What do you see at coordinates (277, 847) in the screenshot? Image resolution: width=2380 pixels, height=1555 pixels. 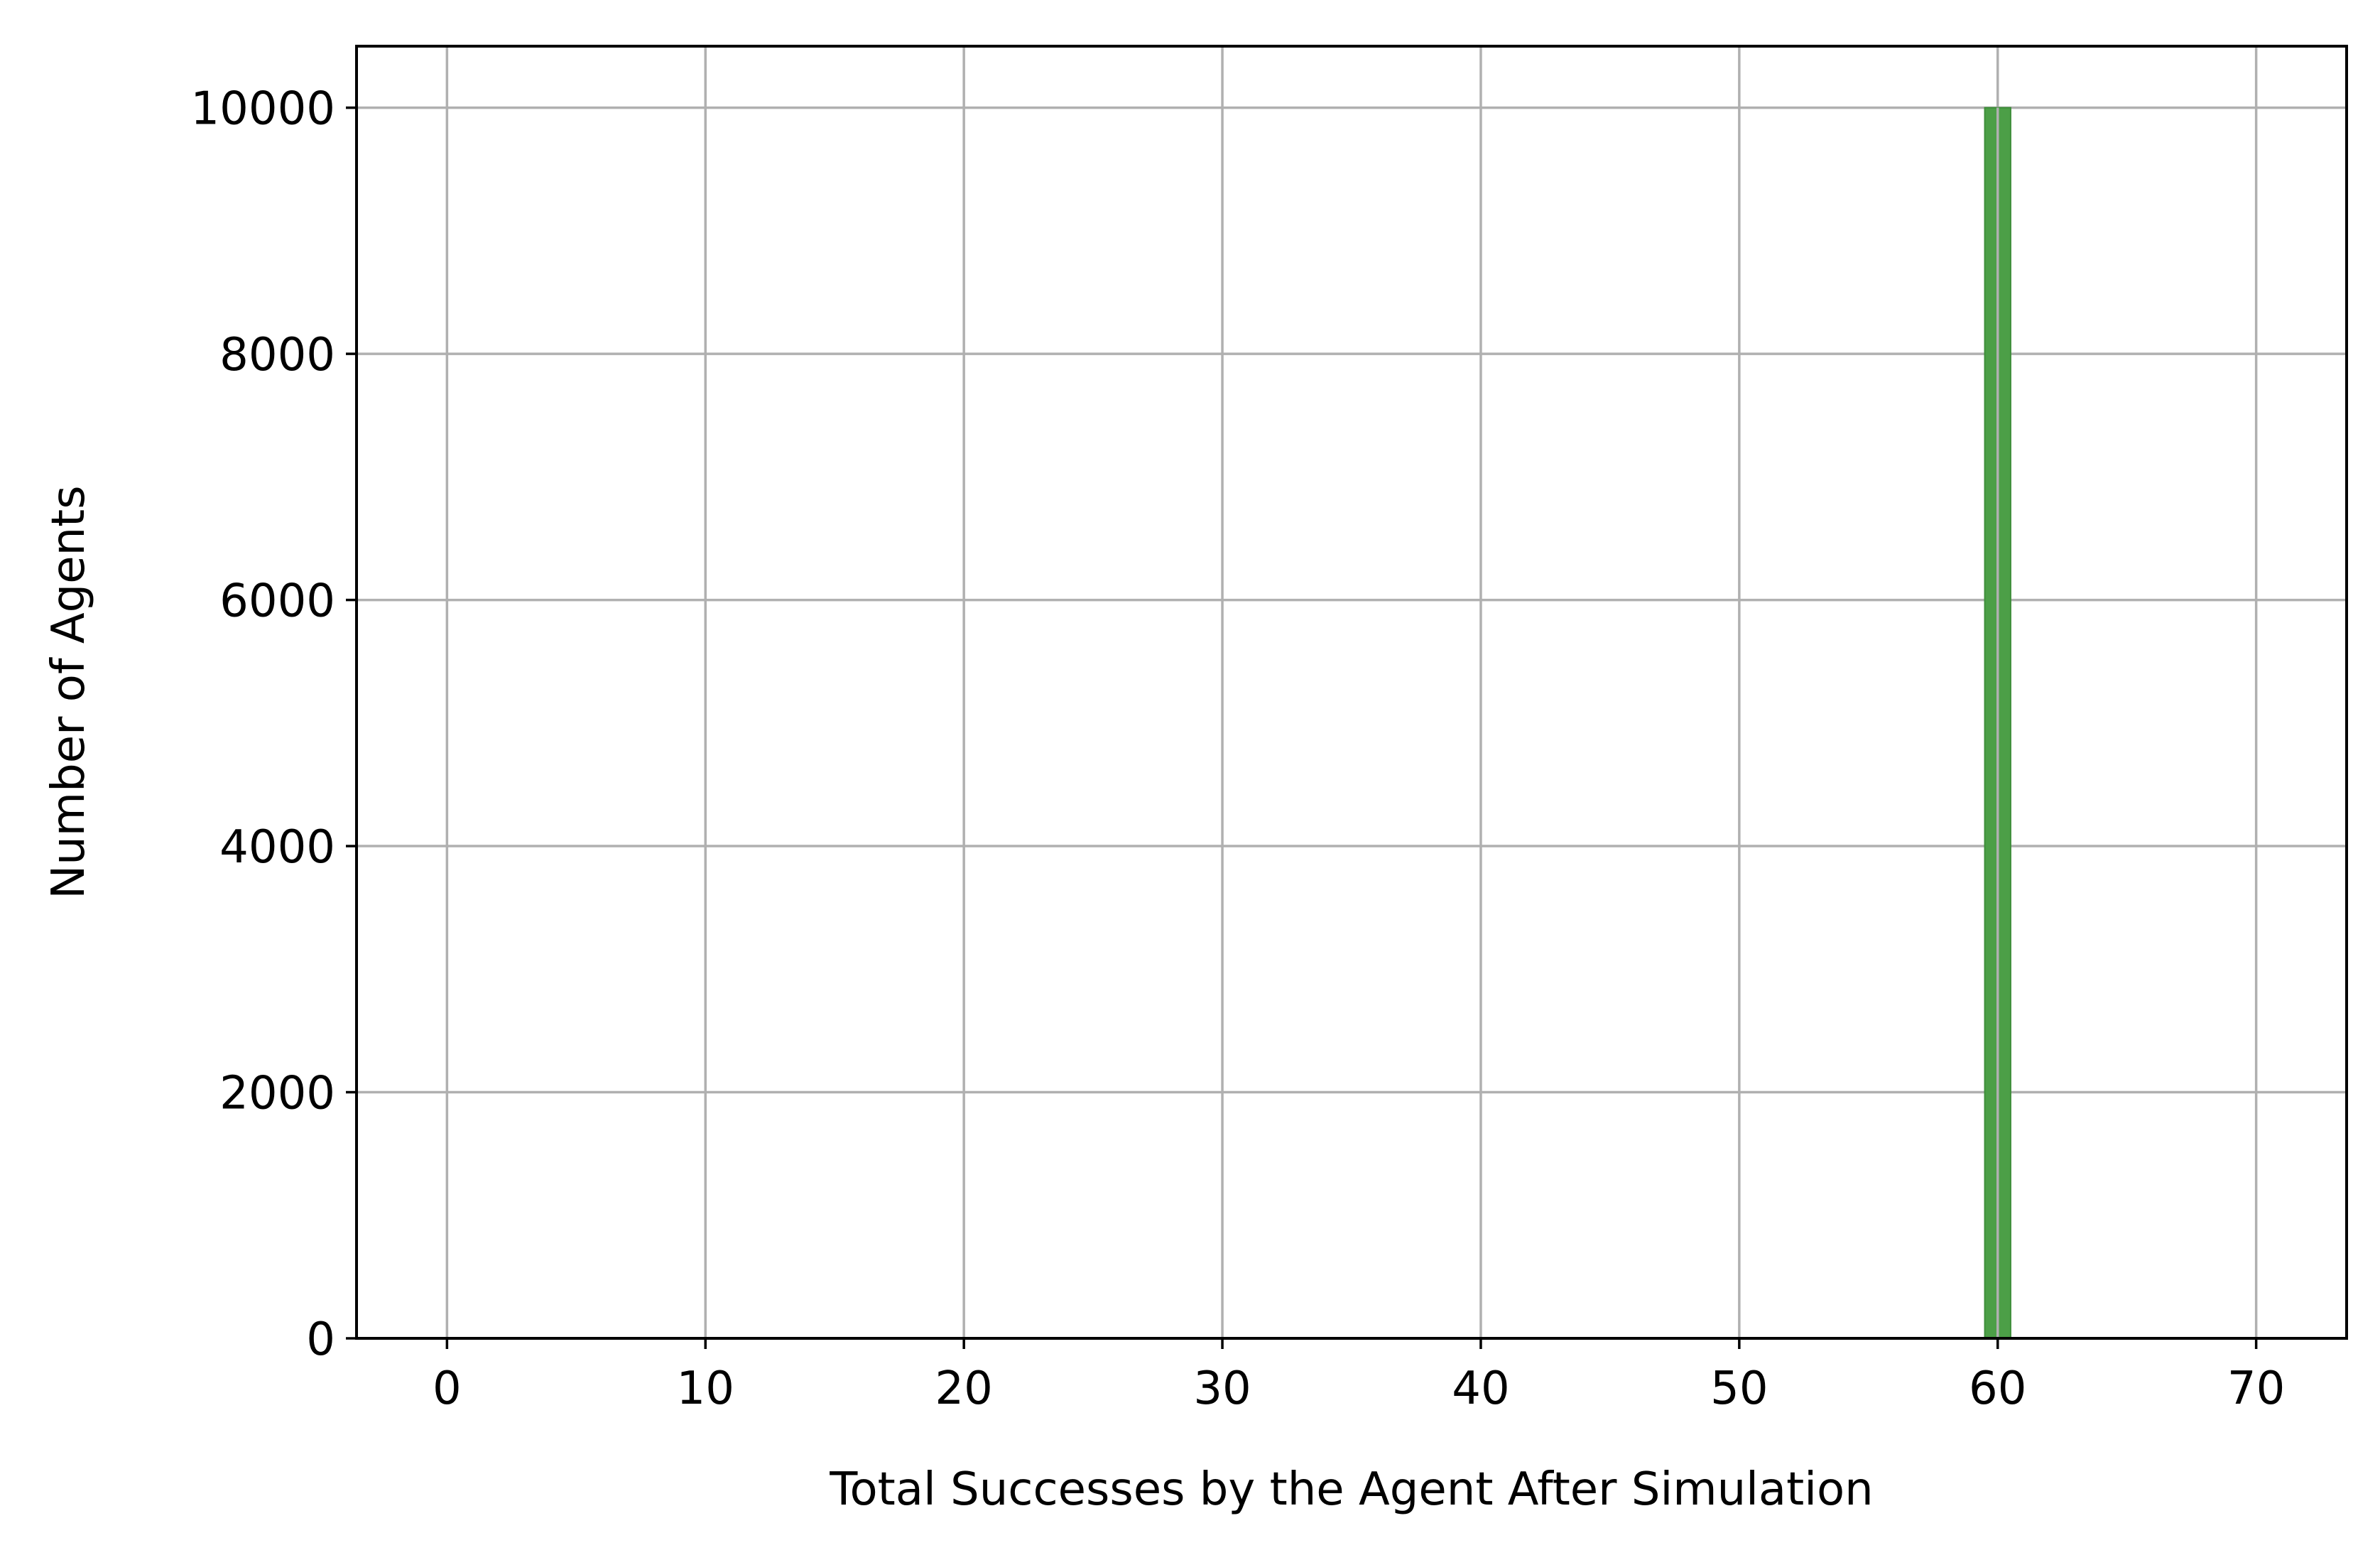 I see `y-tick-label: 4000` at bounding box center [277, 847].